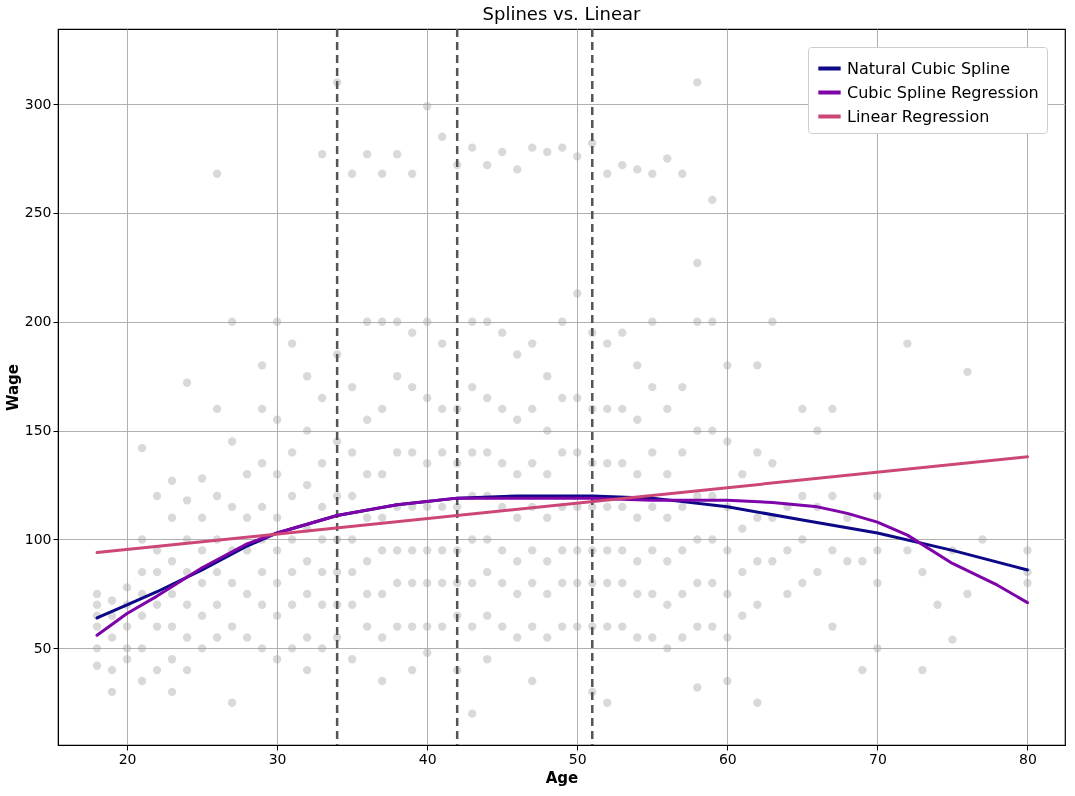 This screenshot has width=1075, height=796. What do you see at coordinates (943, 92) in the screenshot?
I see `legend-label: Cubic Spline Regression` at bounding box center [943, 92].